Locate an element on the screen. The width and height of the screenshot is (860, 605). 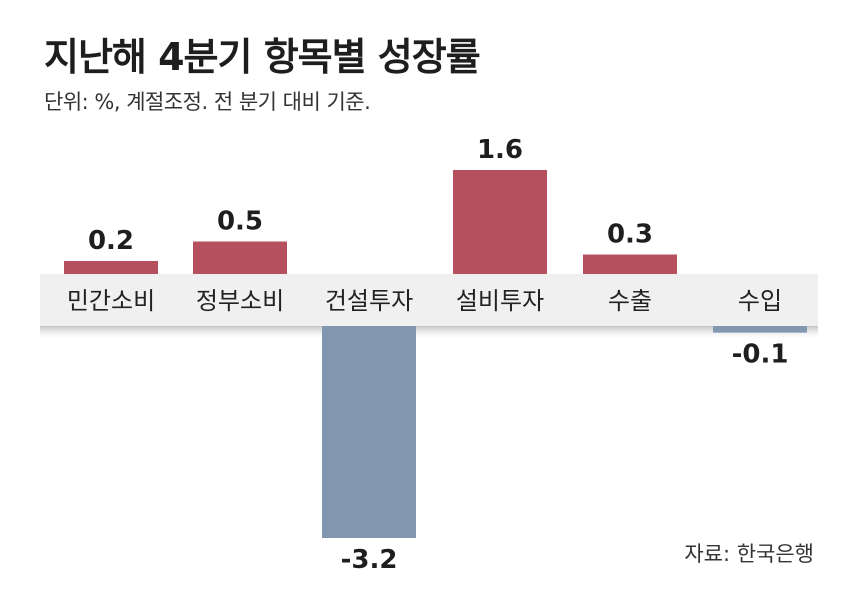
chart-title: 지난해 4분기 항목별 성장률 is located at coordinates (262, 57).